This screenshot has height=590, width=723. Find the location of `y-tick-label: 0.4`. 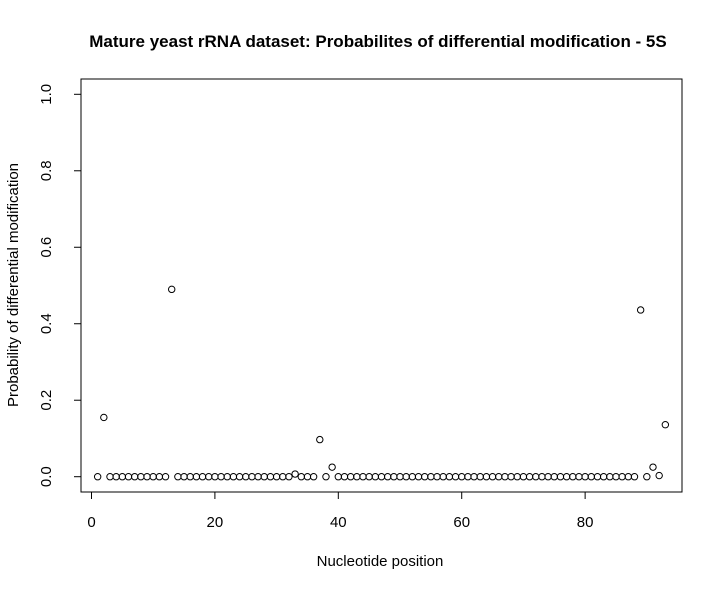

y-tick-label: 0.4 is located at coordinates (46, 323).